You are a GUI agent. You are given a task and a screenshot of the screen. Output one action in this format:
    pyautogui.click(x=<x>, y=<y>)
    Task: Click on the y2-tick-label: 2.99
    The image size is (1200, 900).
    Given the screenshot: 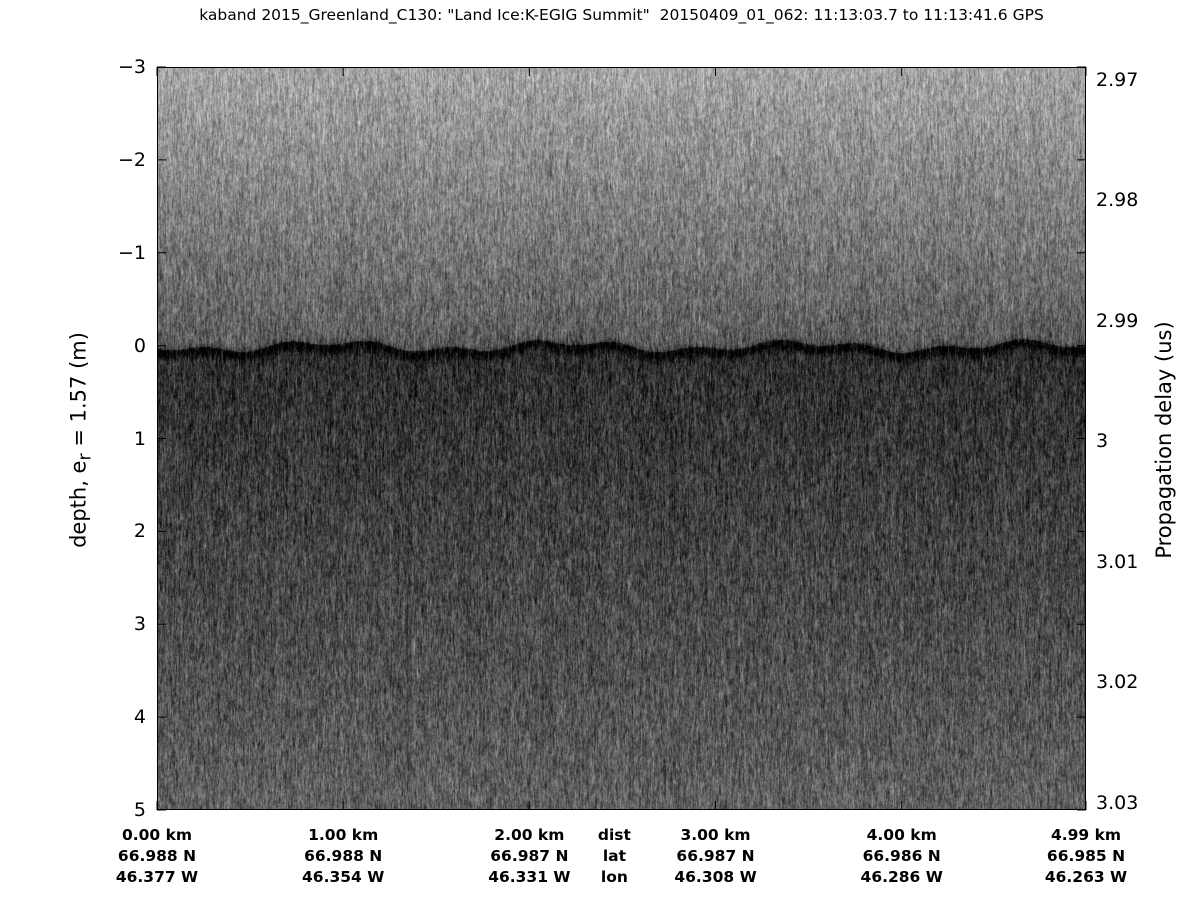 What is the action you would take?
    pyautogui.click(x=1117, y=320)
    